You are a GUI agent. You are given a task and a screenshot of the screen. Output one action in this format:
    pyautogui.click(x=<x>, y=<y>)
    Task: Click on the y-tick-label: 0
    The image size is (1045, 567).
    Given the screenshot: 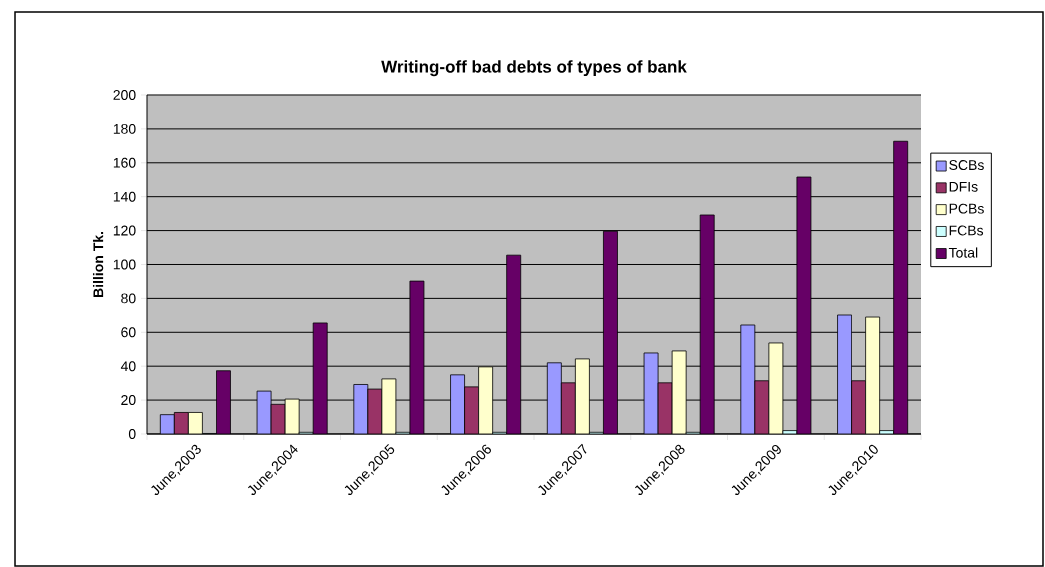 What is the action you would take?
    pyautogui.click(x=132, y=434)
    